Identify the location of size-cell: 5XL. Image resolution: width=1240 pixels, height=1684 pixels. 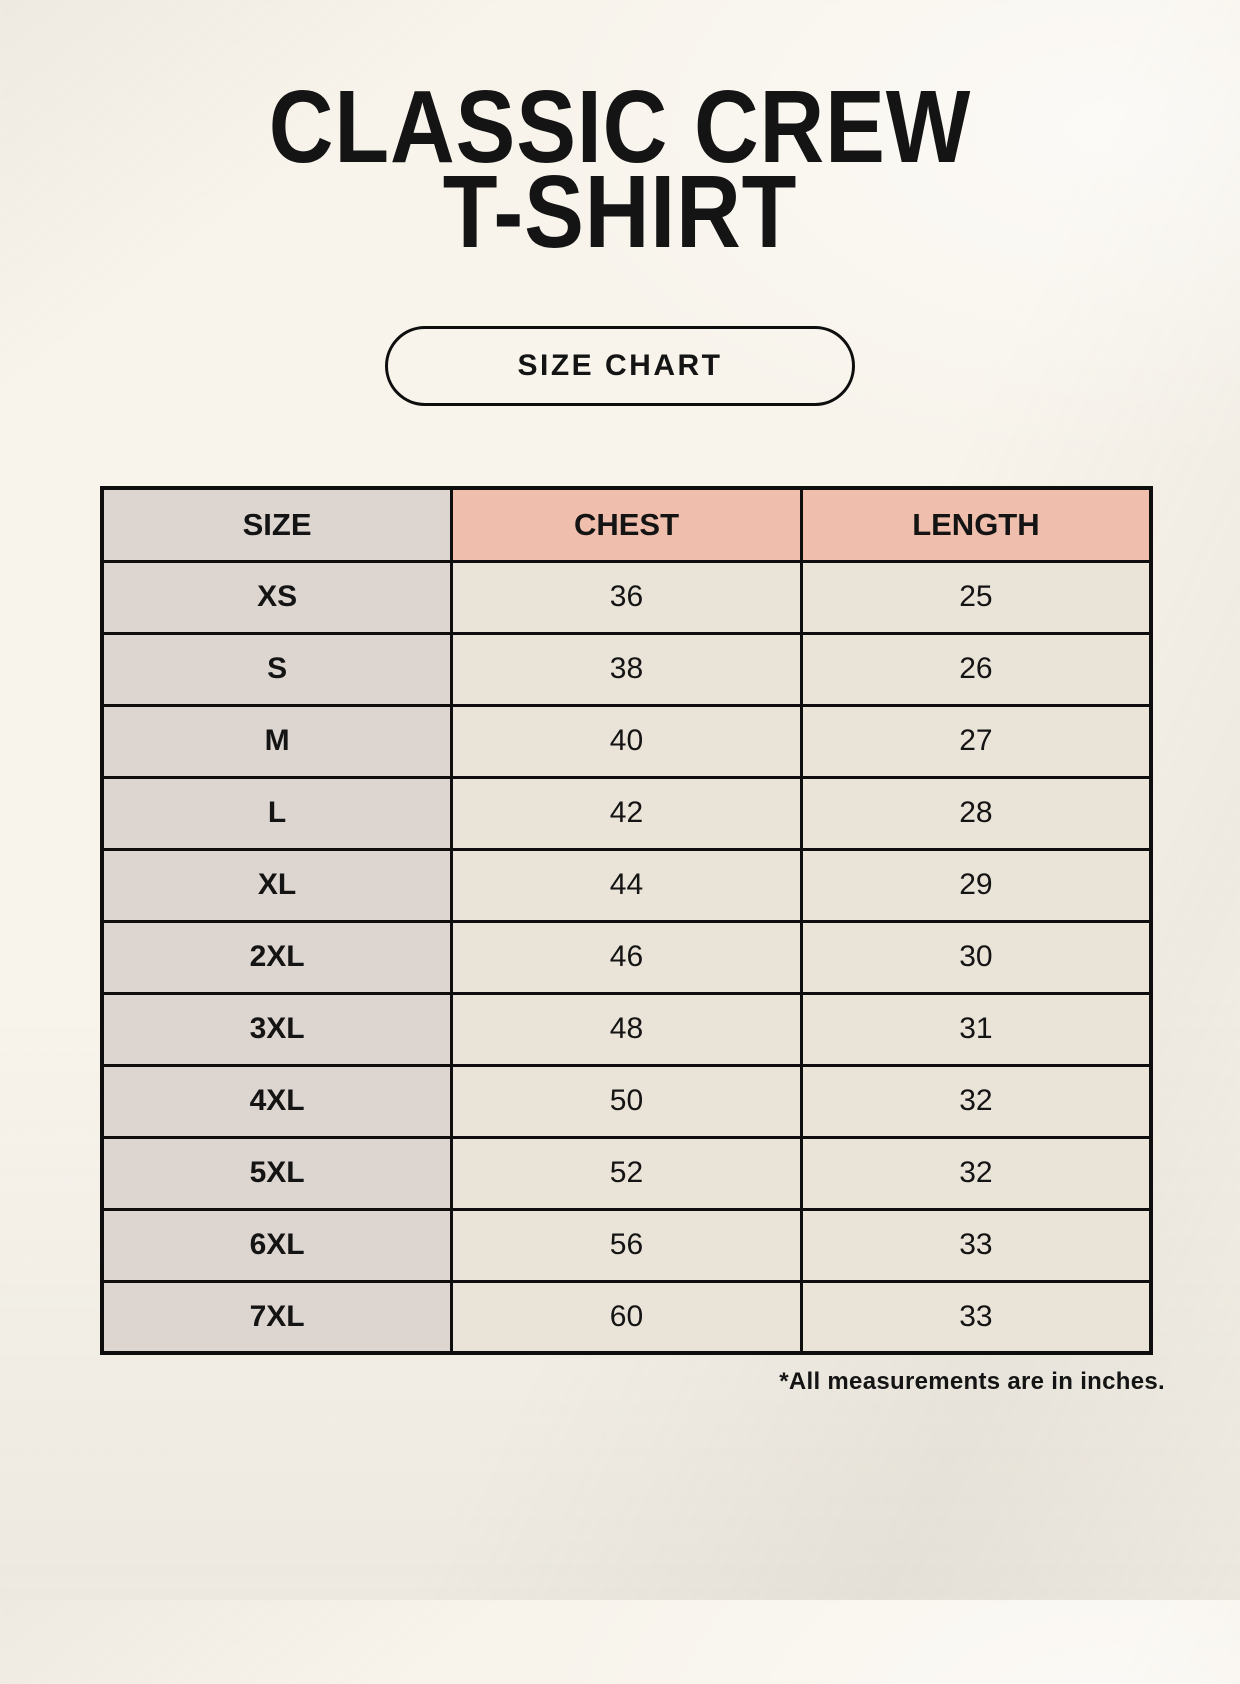
(277, 1173).